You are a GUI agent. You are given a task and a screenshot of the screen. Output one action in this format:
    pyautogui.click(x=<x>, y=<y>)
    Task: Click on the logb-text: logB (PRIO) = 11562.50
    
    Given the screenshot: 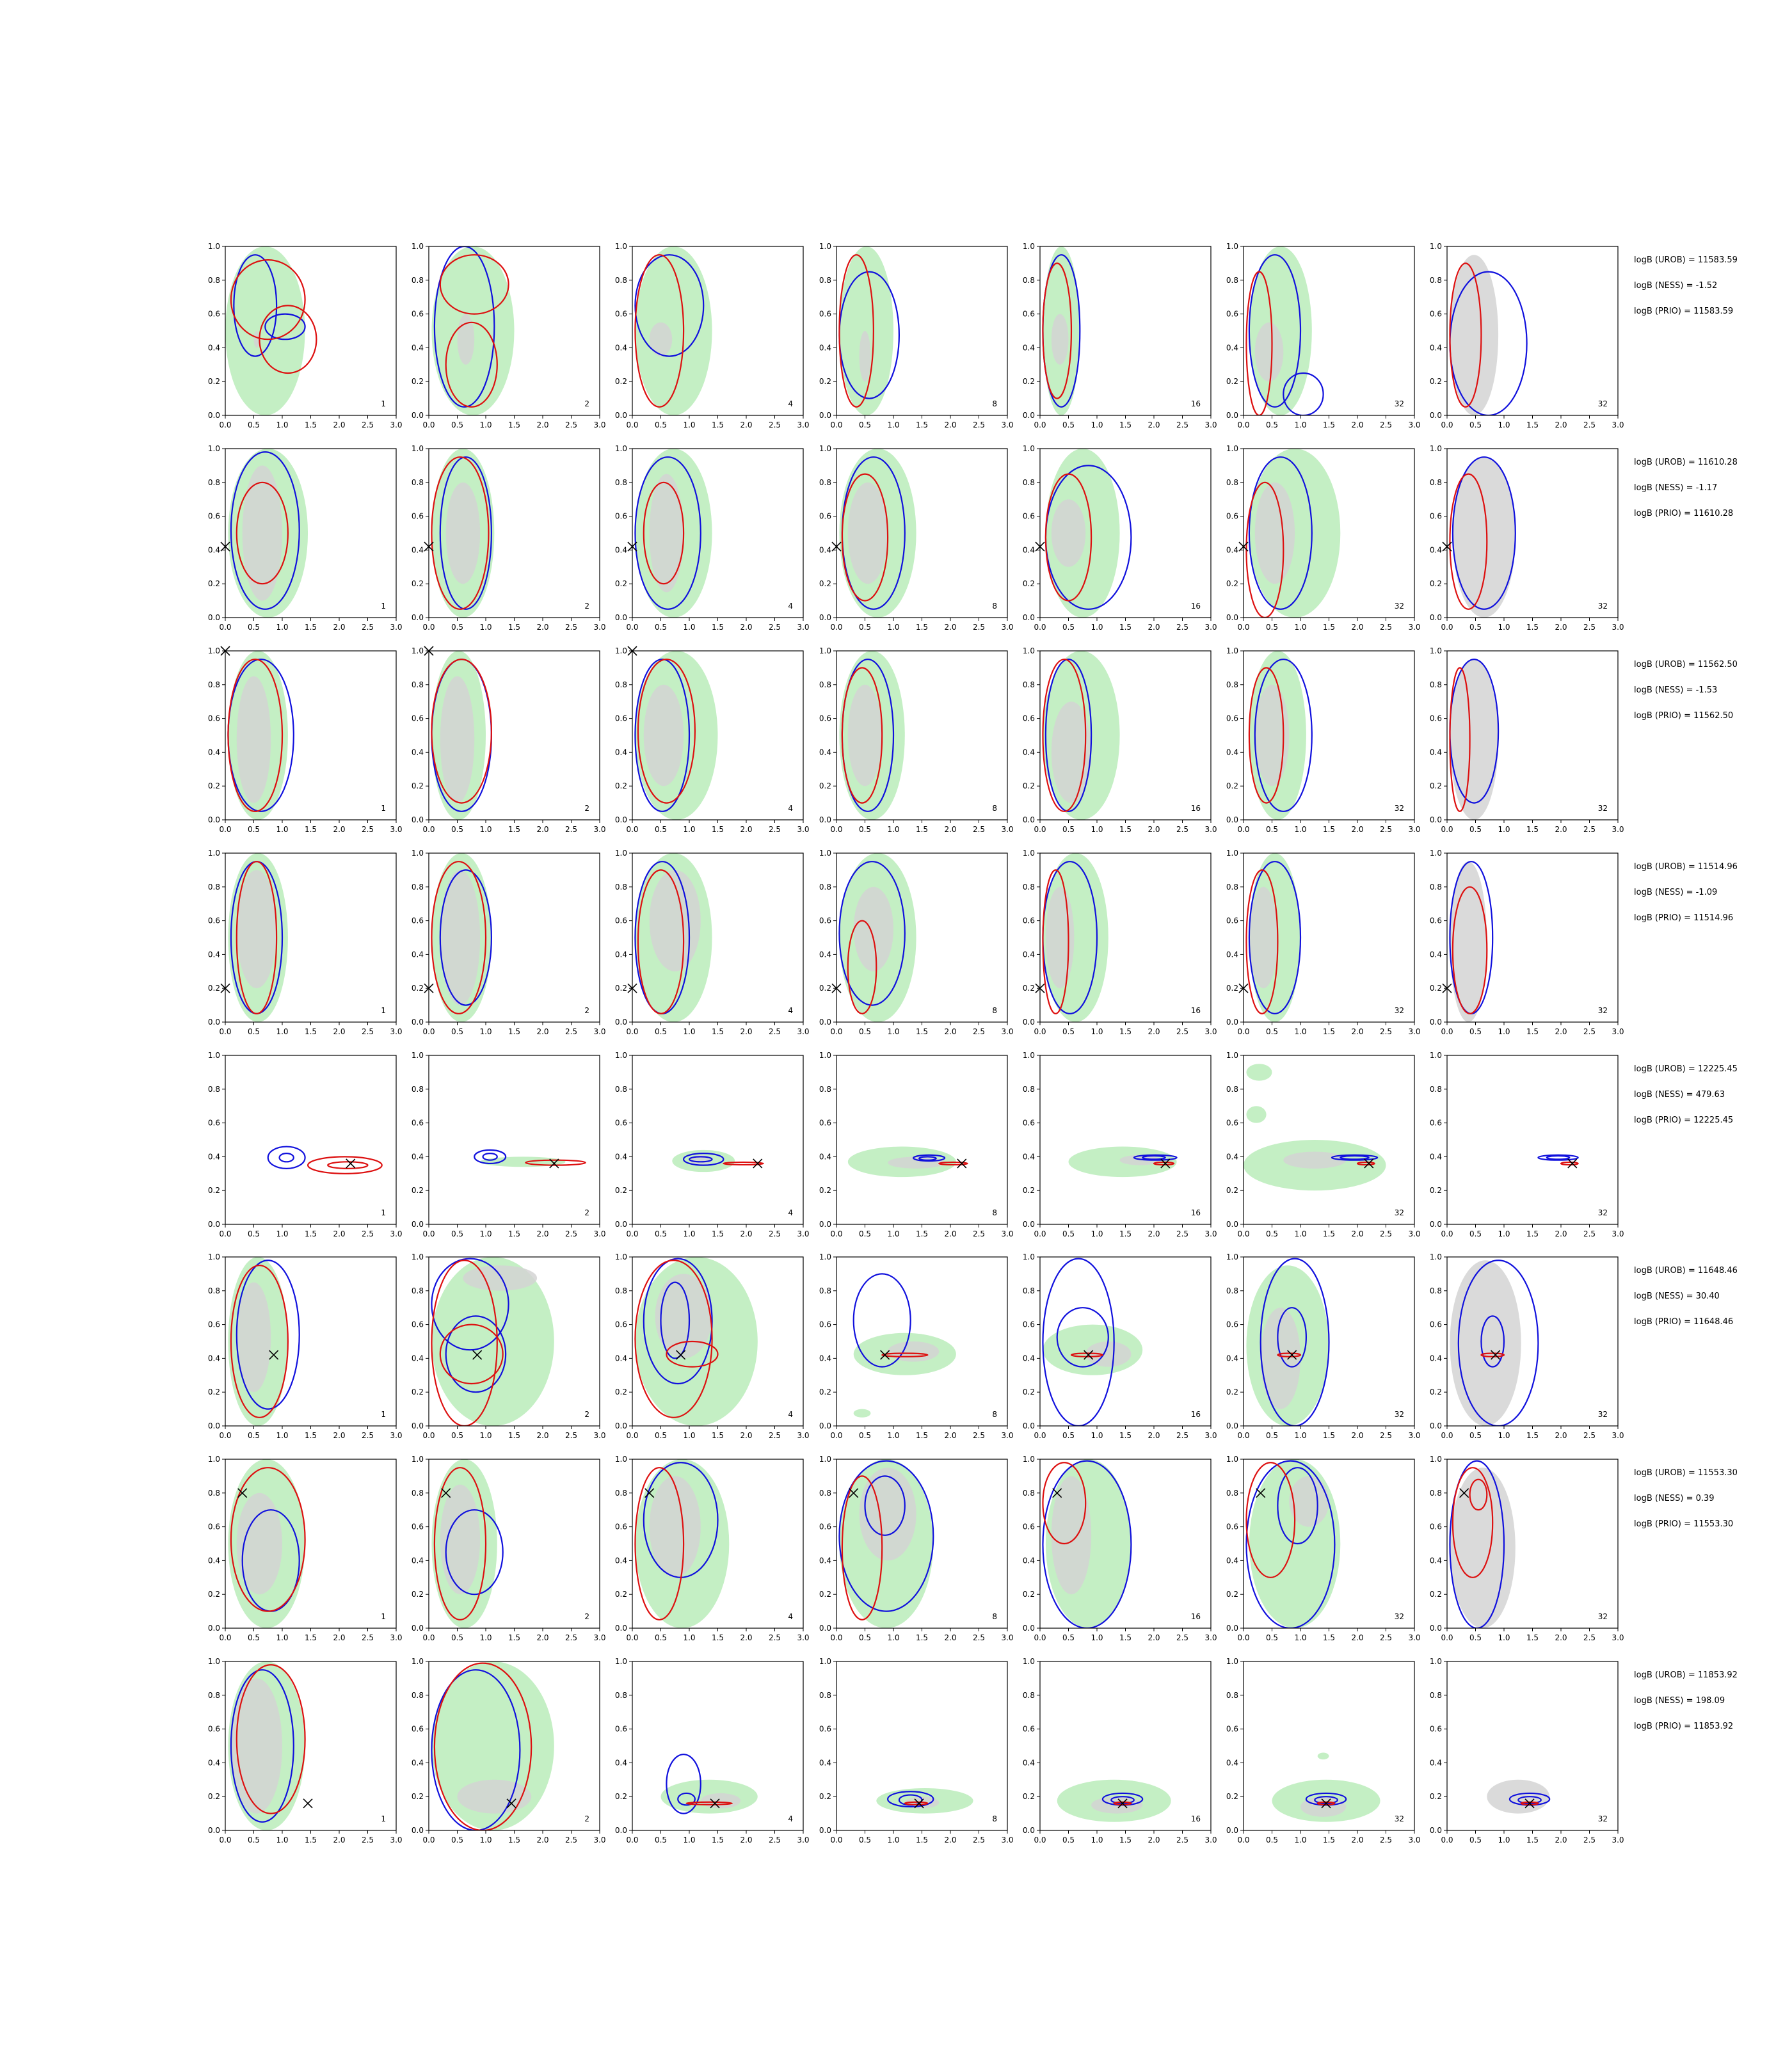 What is the action you would take?
    pyautogui.click(x=1683, y=716)
    